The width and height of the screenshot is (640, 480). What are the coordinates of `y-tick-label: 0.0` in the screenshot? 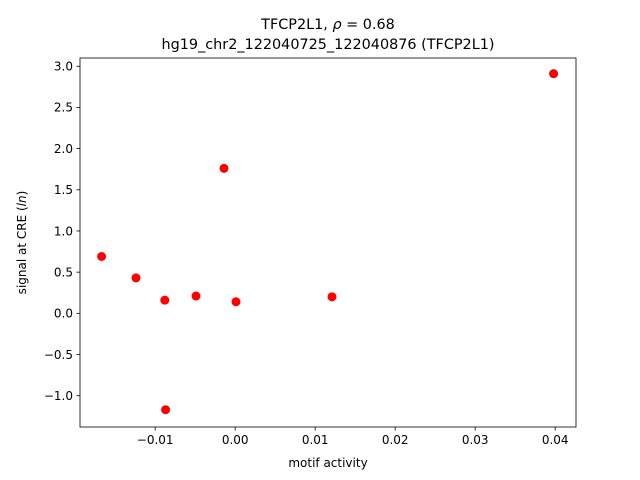 It's located at (63, 314).